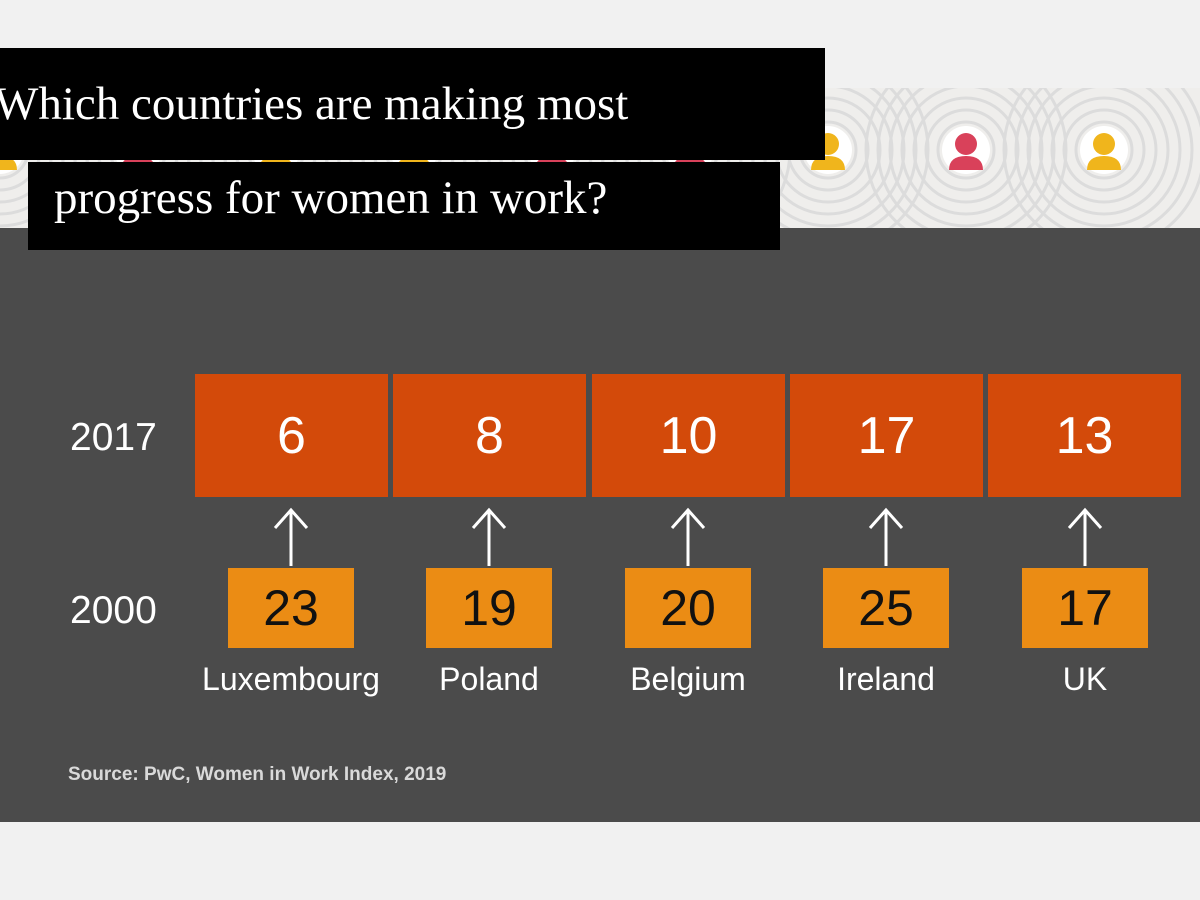 This screenshot has height=900, width=1200. What do you see at coordinates (688, 435) in the screenshot?
I see `value-2017-belgium: 10` at bounding box center [688, 435].